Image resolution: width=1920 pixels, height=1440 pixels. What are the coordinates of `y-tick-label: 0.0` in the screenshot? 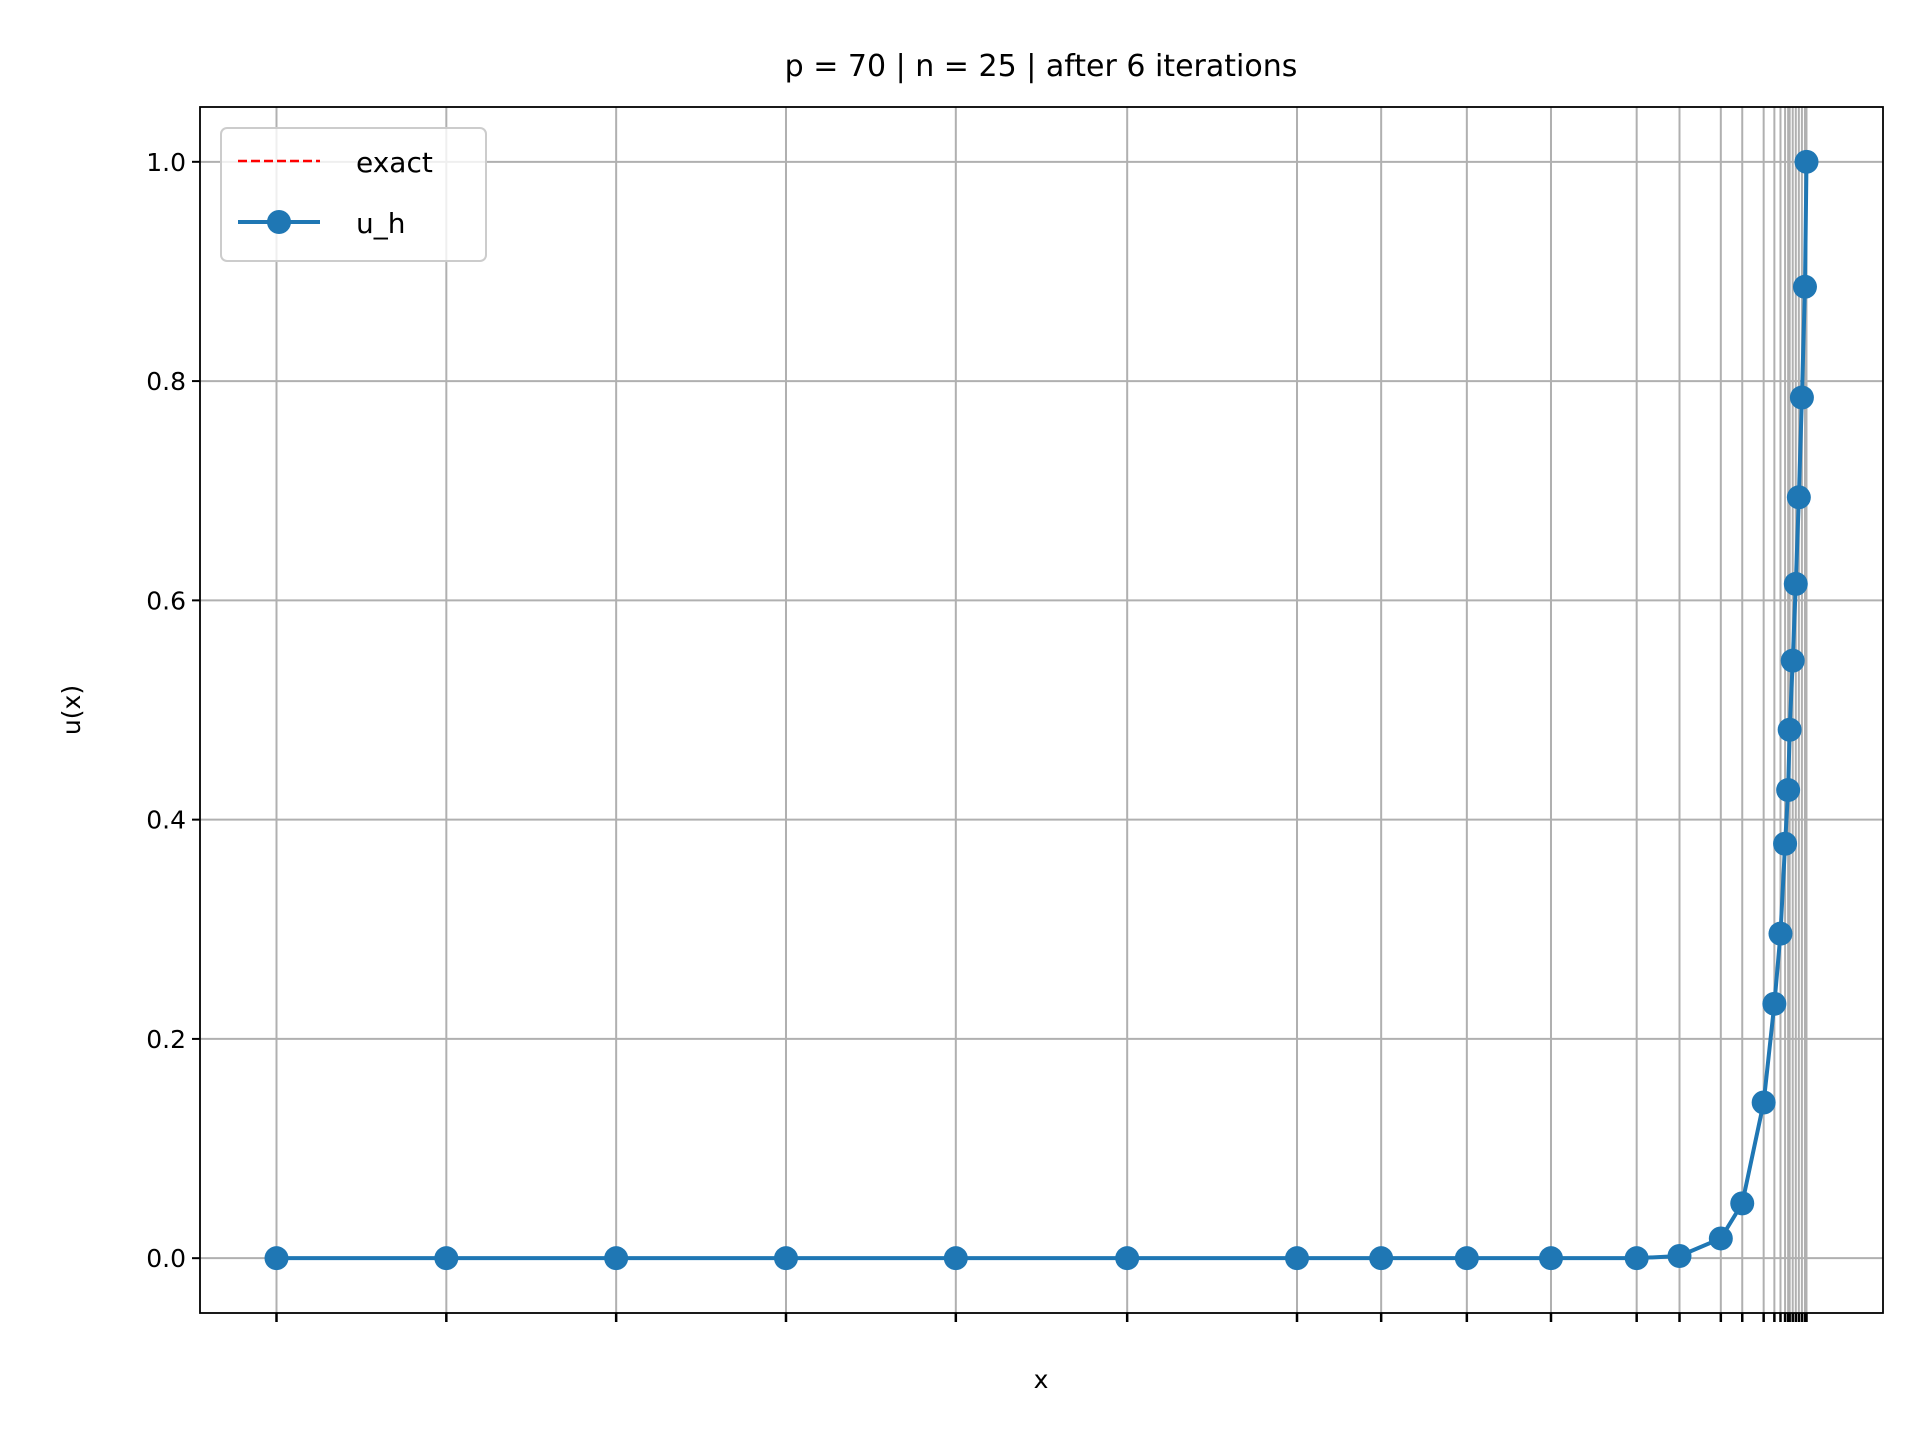 It's located at (166, 1258).